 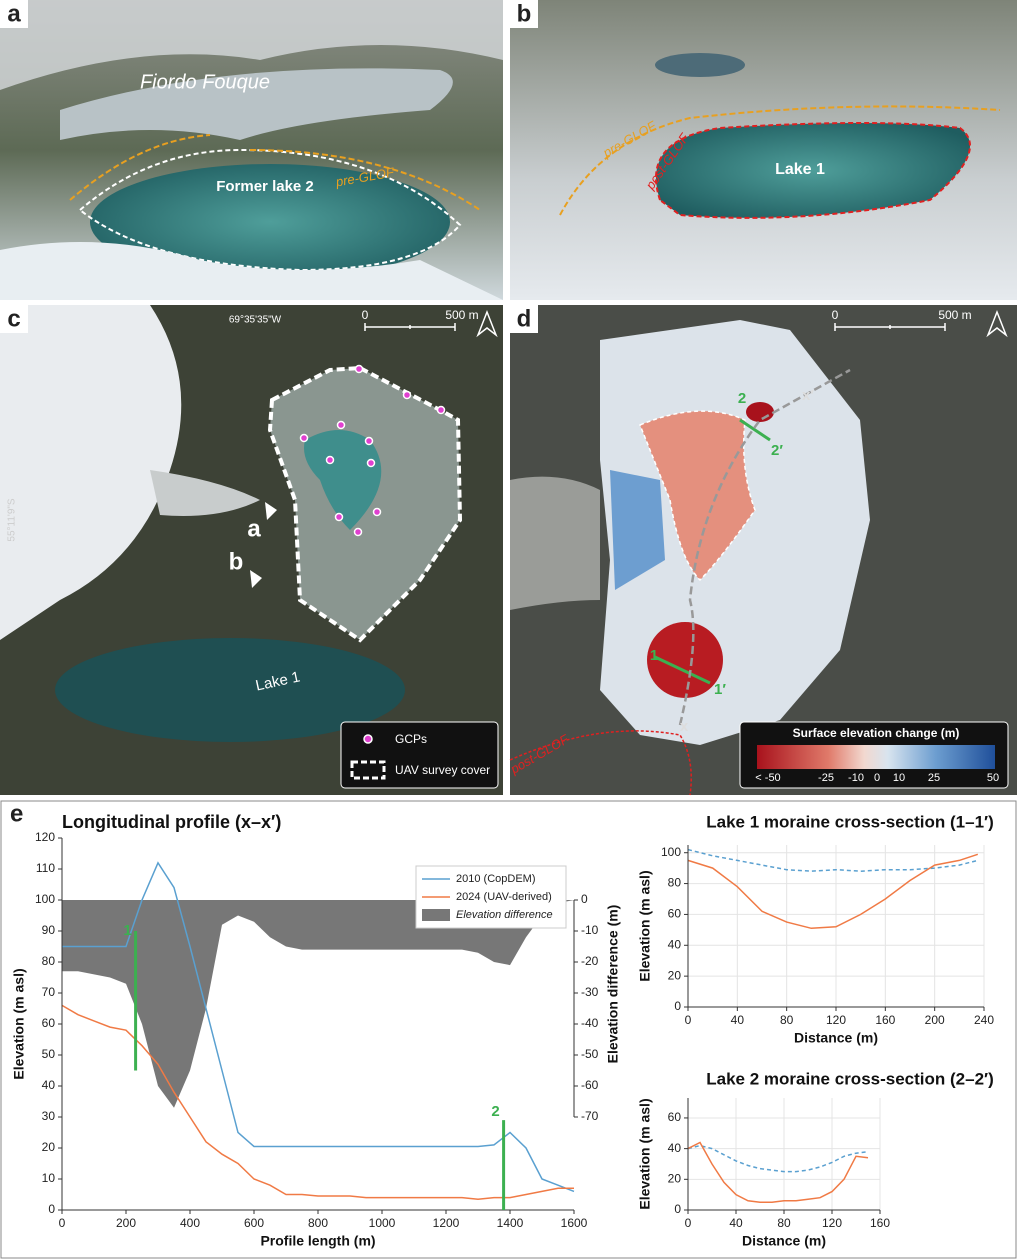 What do you see at coordinates (850, 821) in the screenshot?
I see `chart-title: Lake 1 moraine cross-section (1–1′)` at bounding box center [850, 821].